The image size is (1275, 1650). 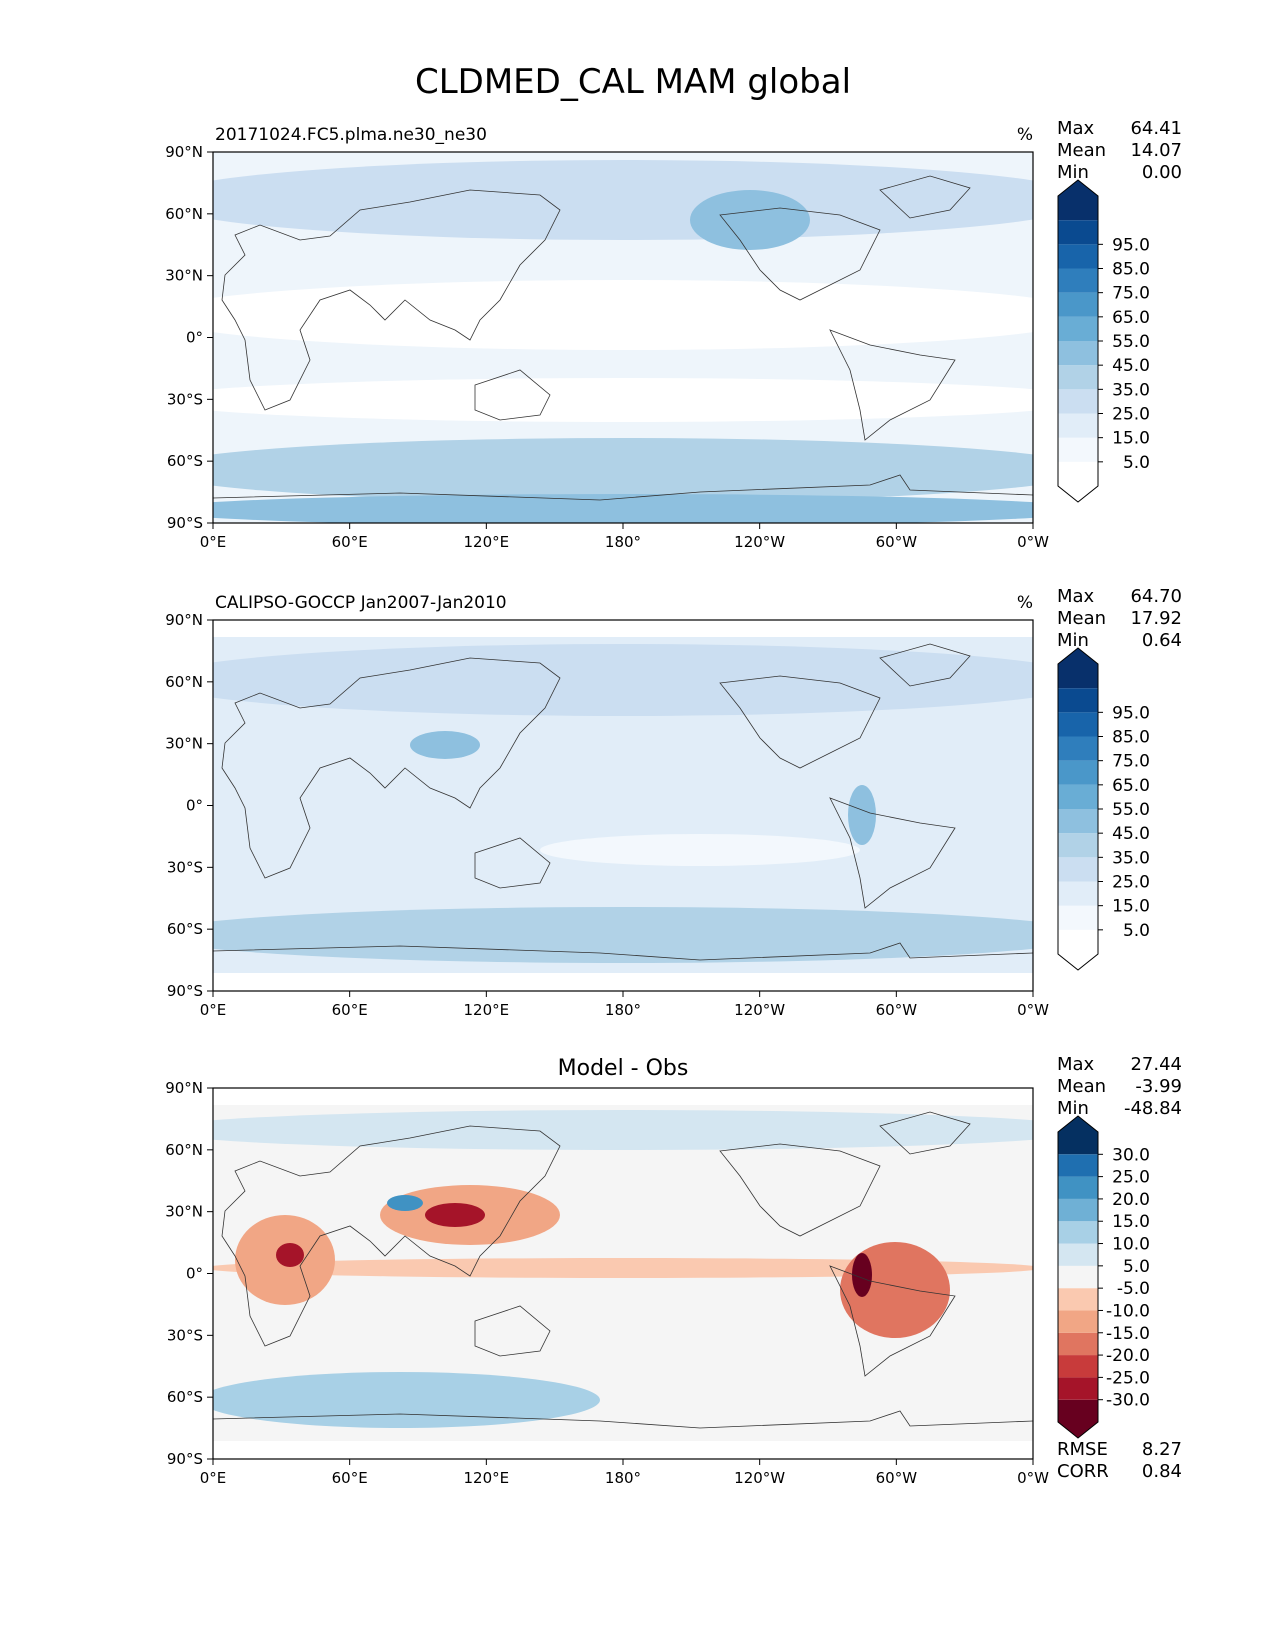 What do you see at coordinates (455, 1215) in the screenshot?
I see `anomaly-asia-core` at bounding box center [455, 1215].